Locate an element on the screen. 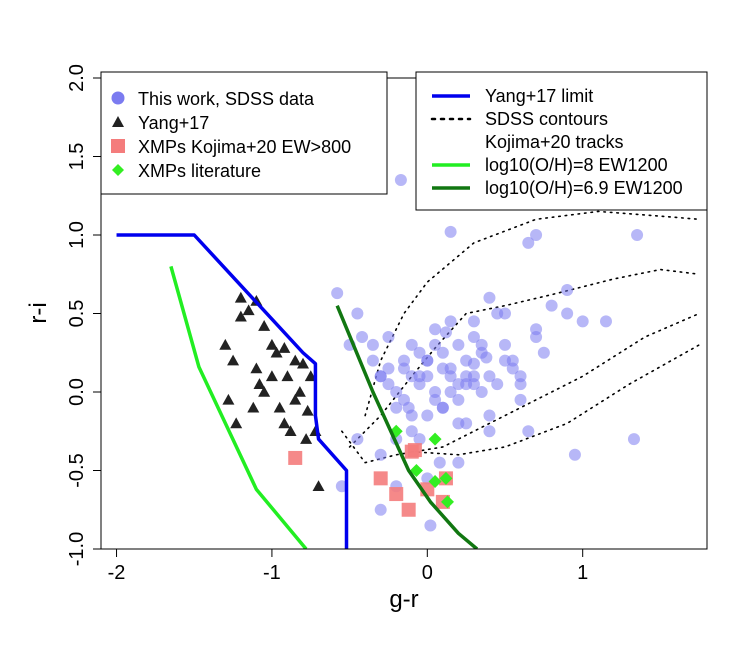 This screenshot has width=750, height=650. xmp-literature-point is located at coordinates (446, 478).